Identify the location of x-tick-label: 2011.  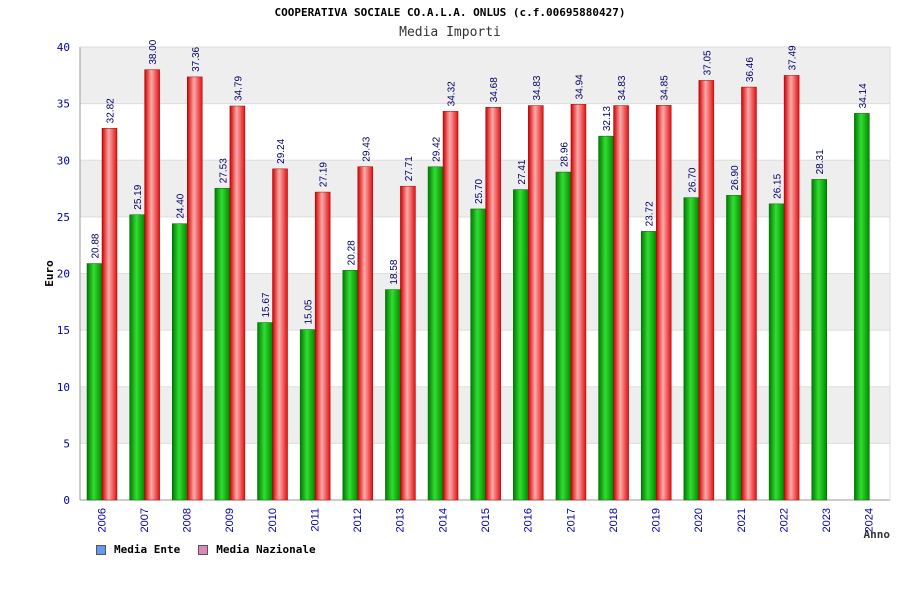
(315, 520).